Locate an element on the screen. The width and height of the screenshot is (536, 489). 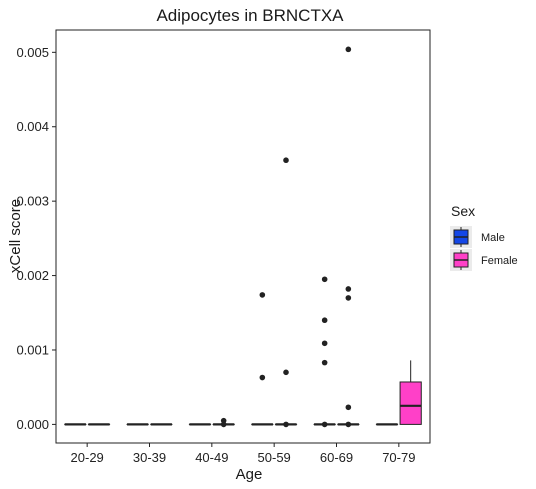
legend-label-male: Male is located at coordinates (493, 238).